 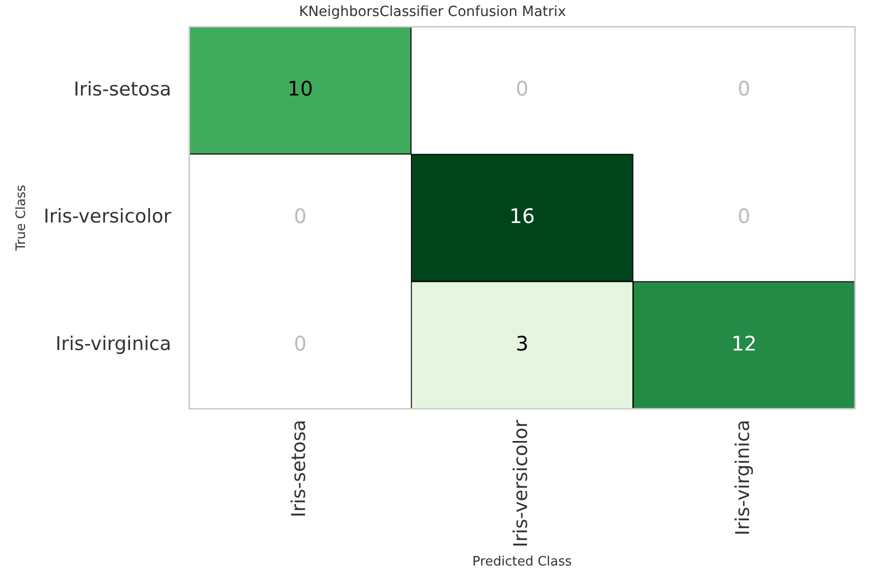 I want to click on x-axis-title: Predicted Class, so click(x=522, y=562).